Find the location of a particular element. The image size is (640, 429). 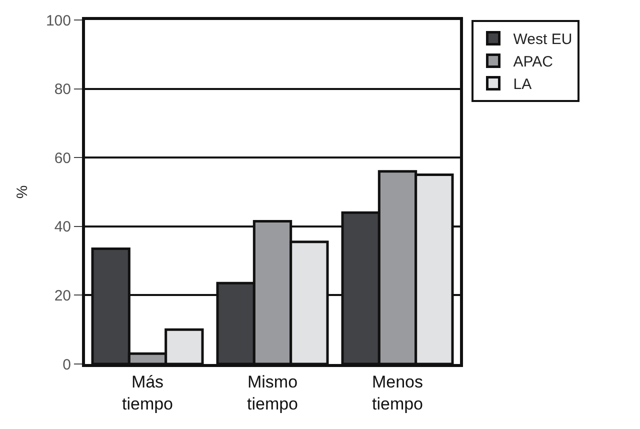

legend-label: LA is located at coordinates (522, 85).